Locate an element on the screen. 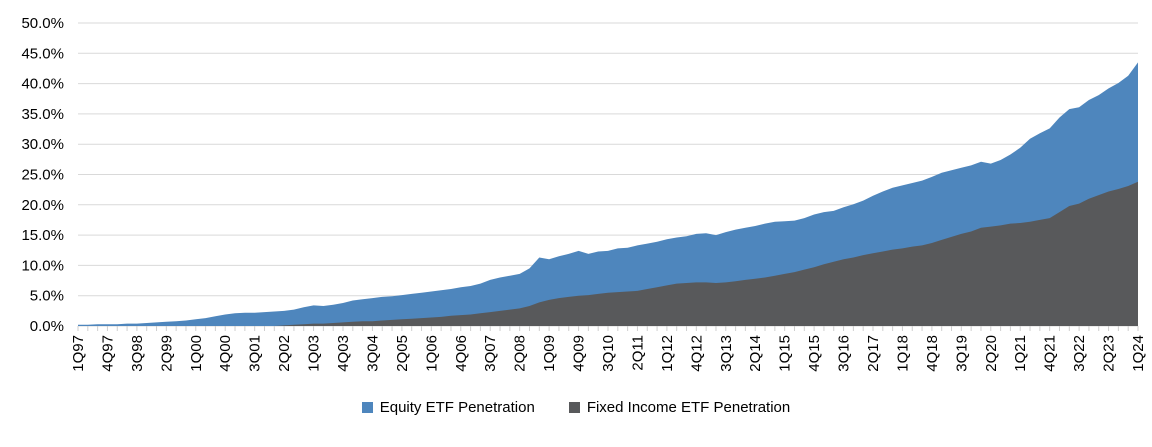 The height and width of the screenshot is (447, 1152). x-axis-tick-label: 4Q06 is located at coordinates (461, 353).